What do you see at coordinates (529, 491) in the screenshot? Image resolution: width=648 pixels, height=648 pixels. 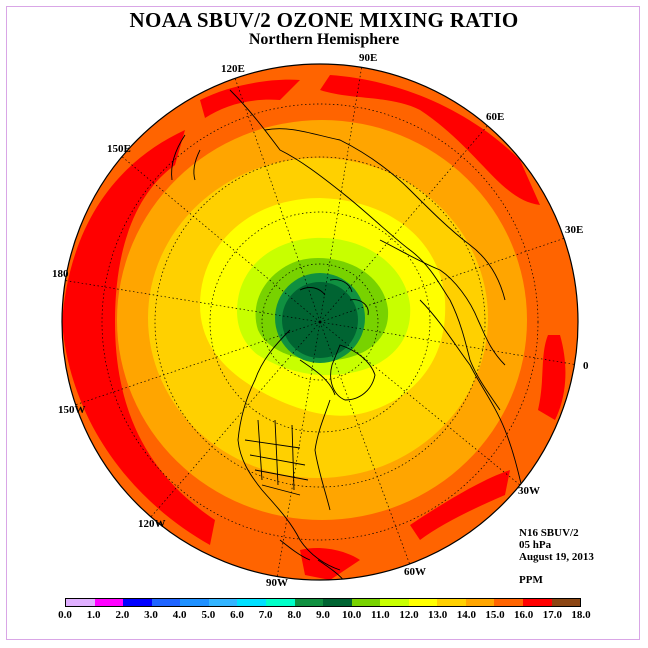 I see `lon-label-30w: 30W` at bounding box center [529, 491].